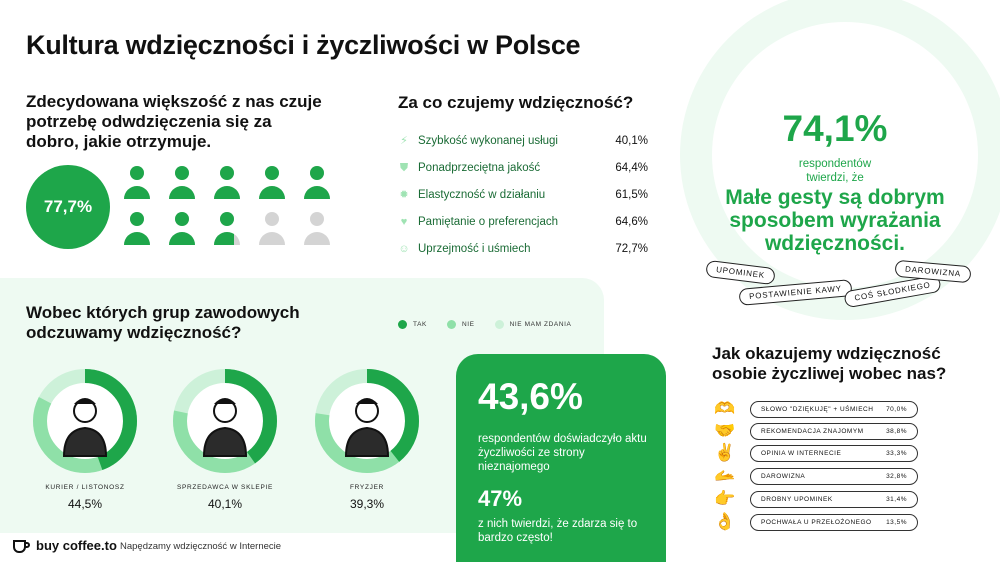  I want to click on gear-icon: ✹, so click(404, 195).